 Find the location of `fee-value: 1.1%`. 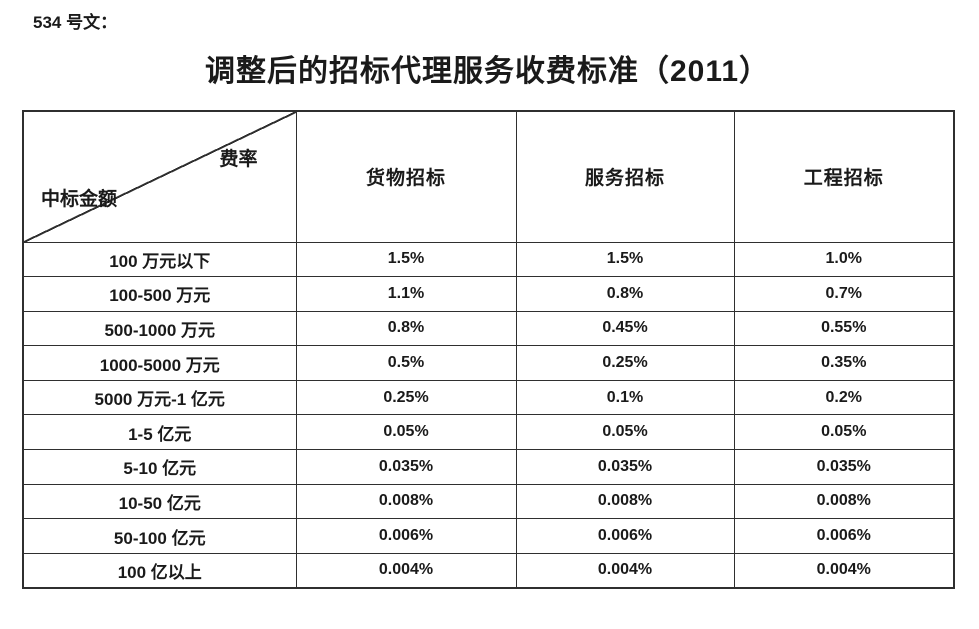

fee-value: 1.1% is located at coordinates (406, 294).